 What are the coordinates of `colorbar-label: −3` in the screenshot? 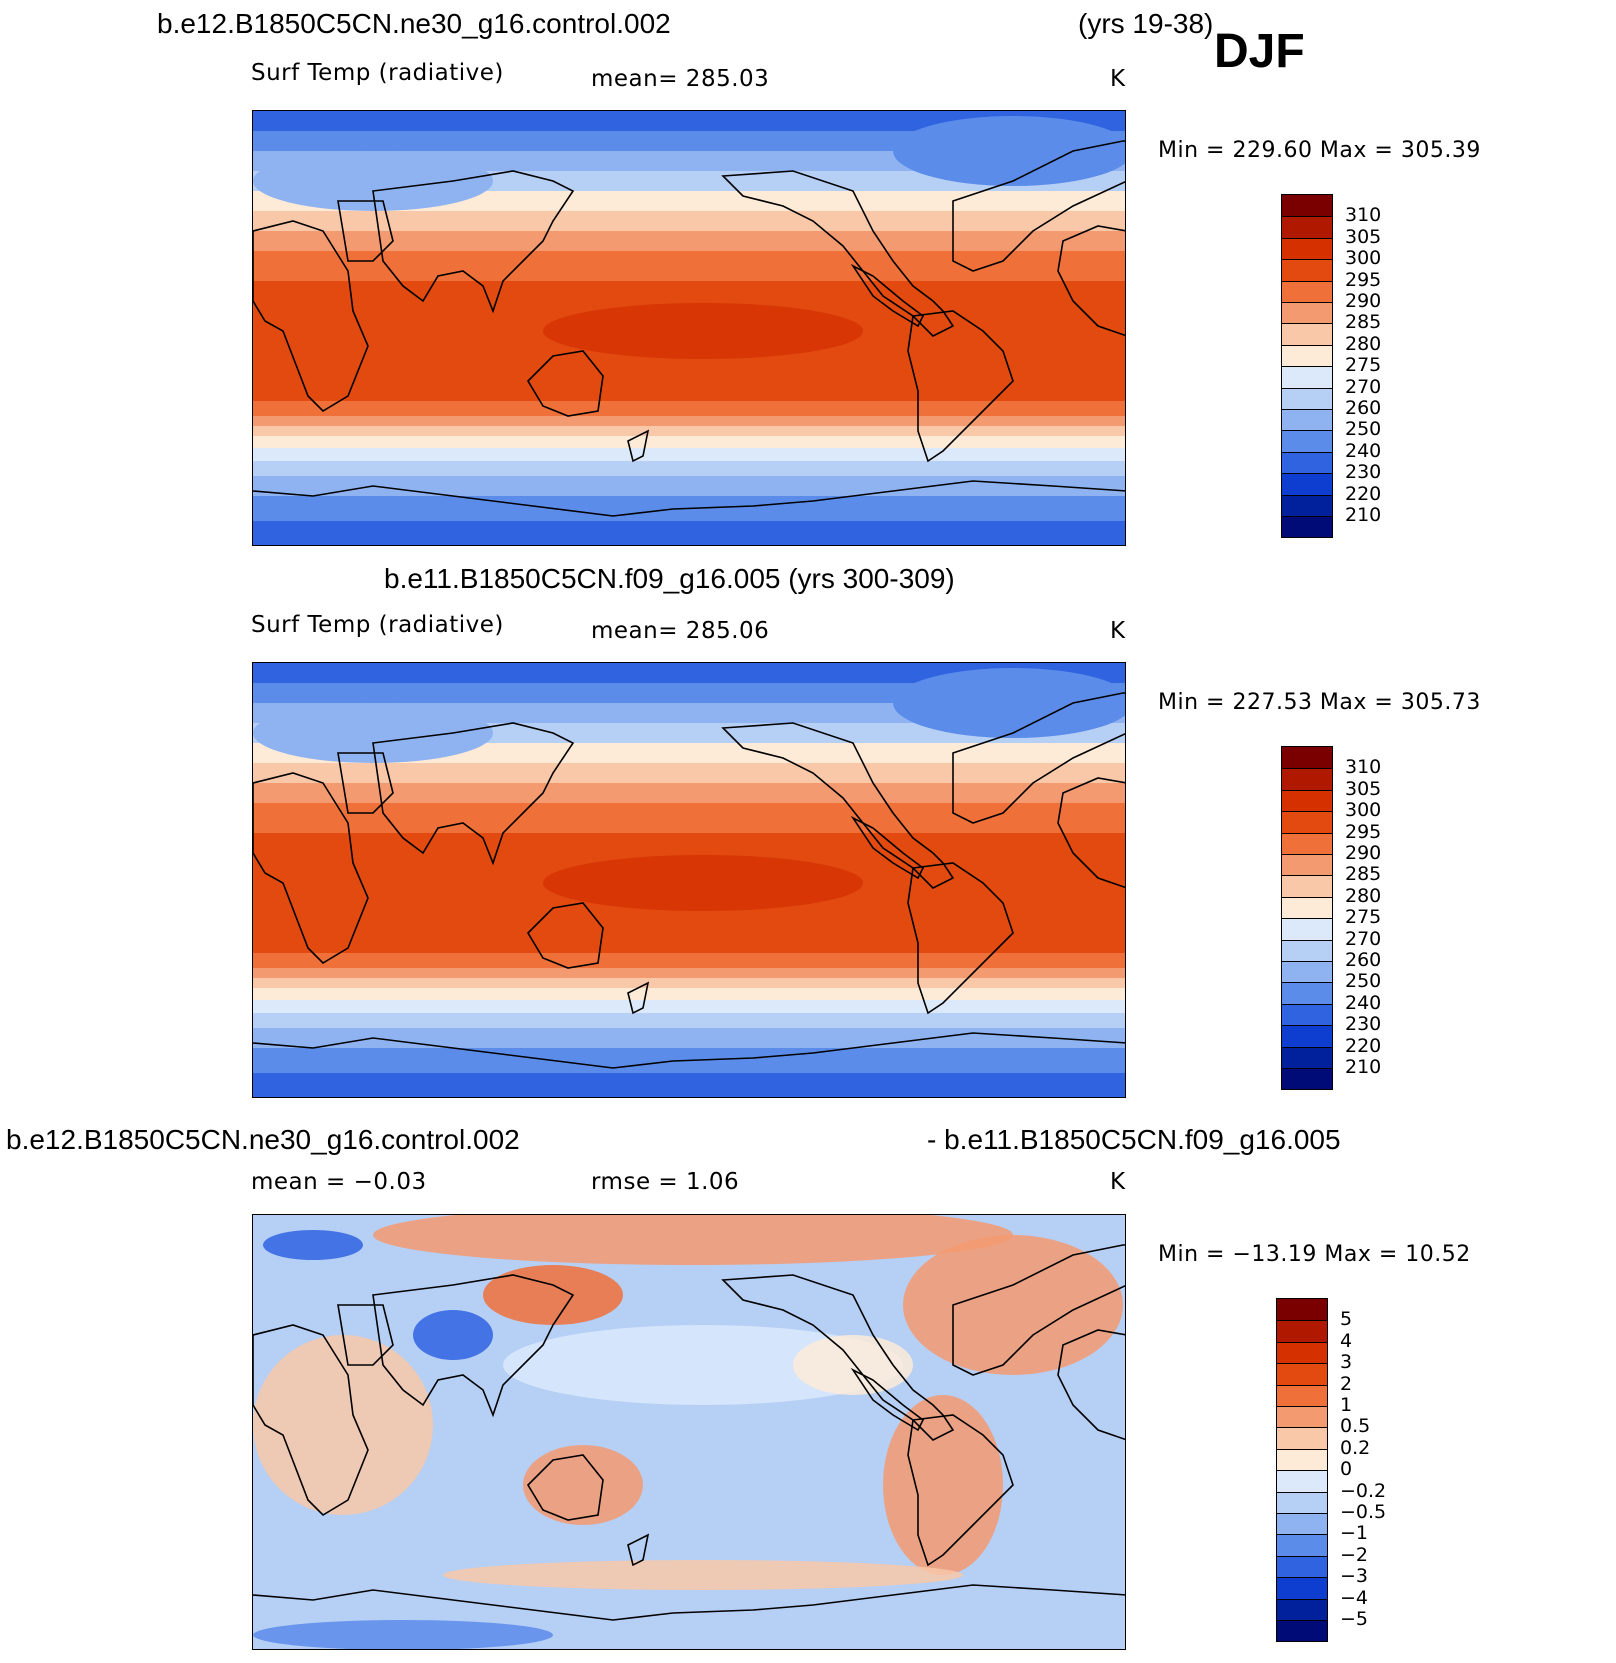 It's located at (1354, 1576).